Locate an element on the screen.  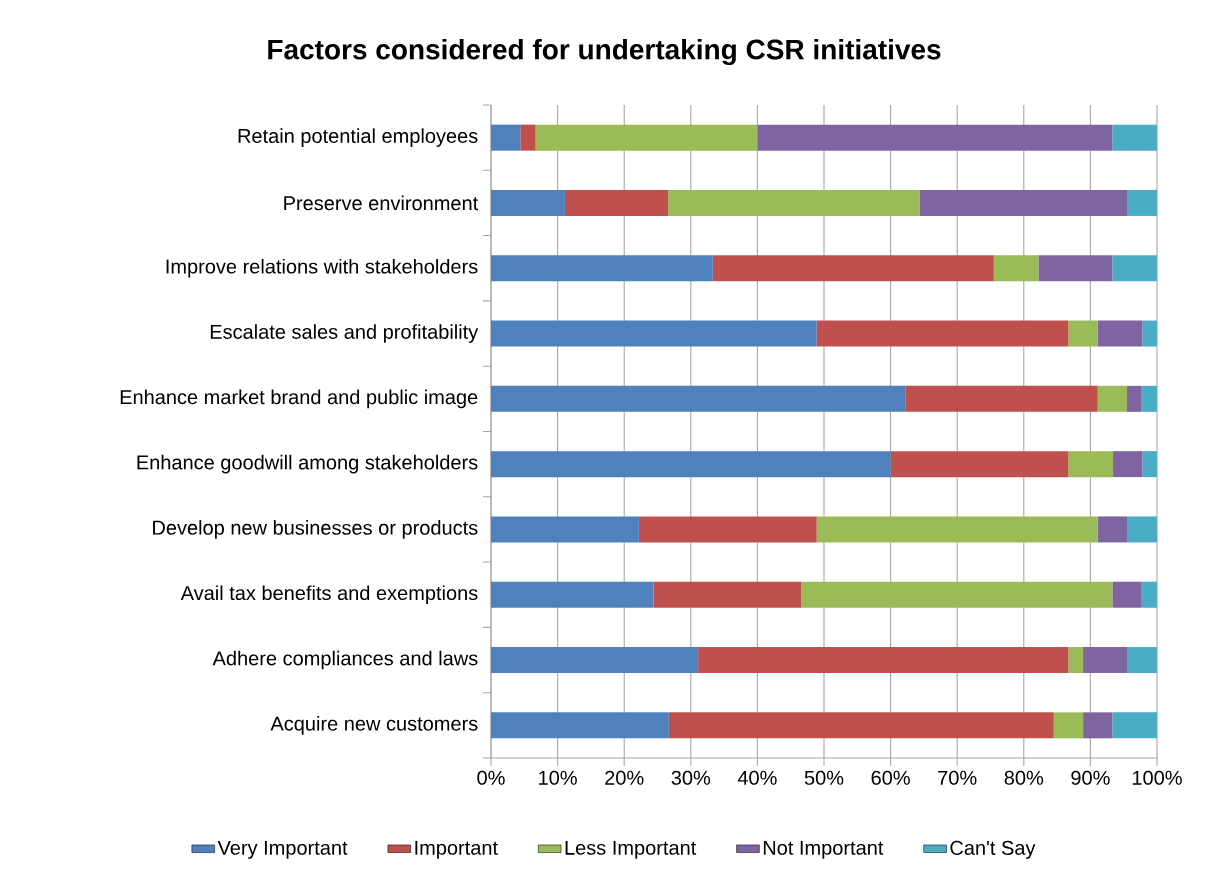
y-tick-label: Develop new businesses or products is located at coordinates (315, 529).